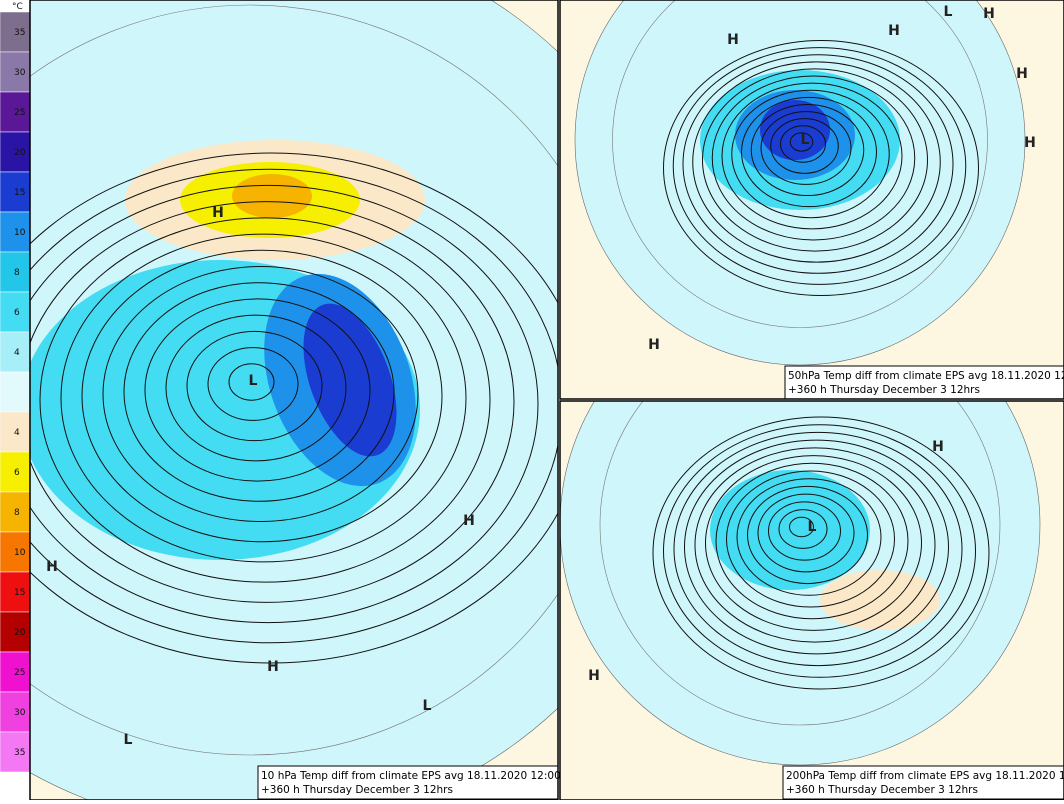 The width and height of the screenshot is (1064, 804). Describe the element at coordinates (17, 7) in the screenshot. I see `colorbar-unit: °C` at that location.